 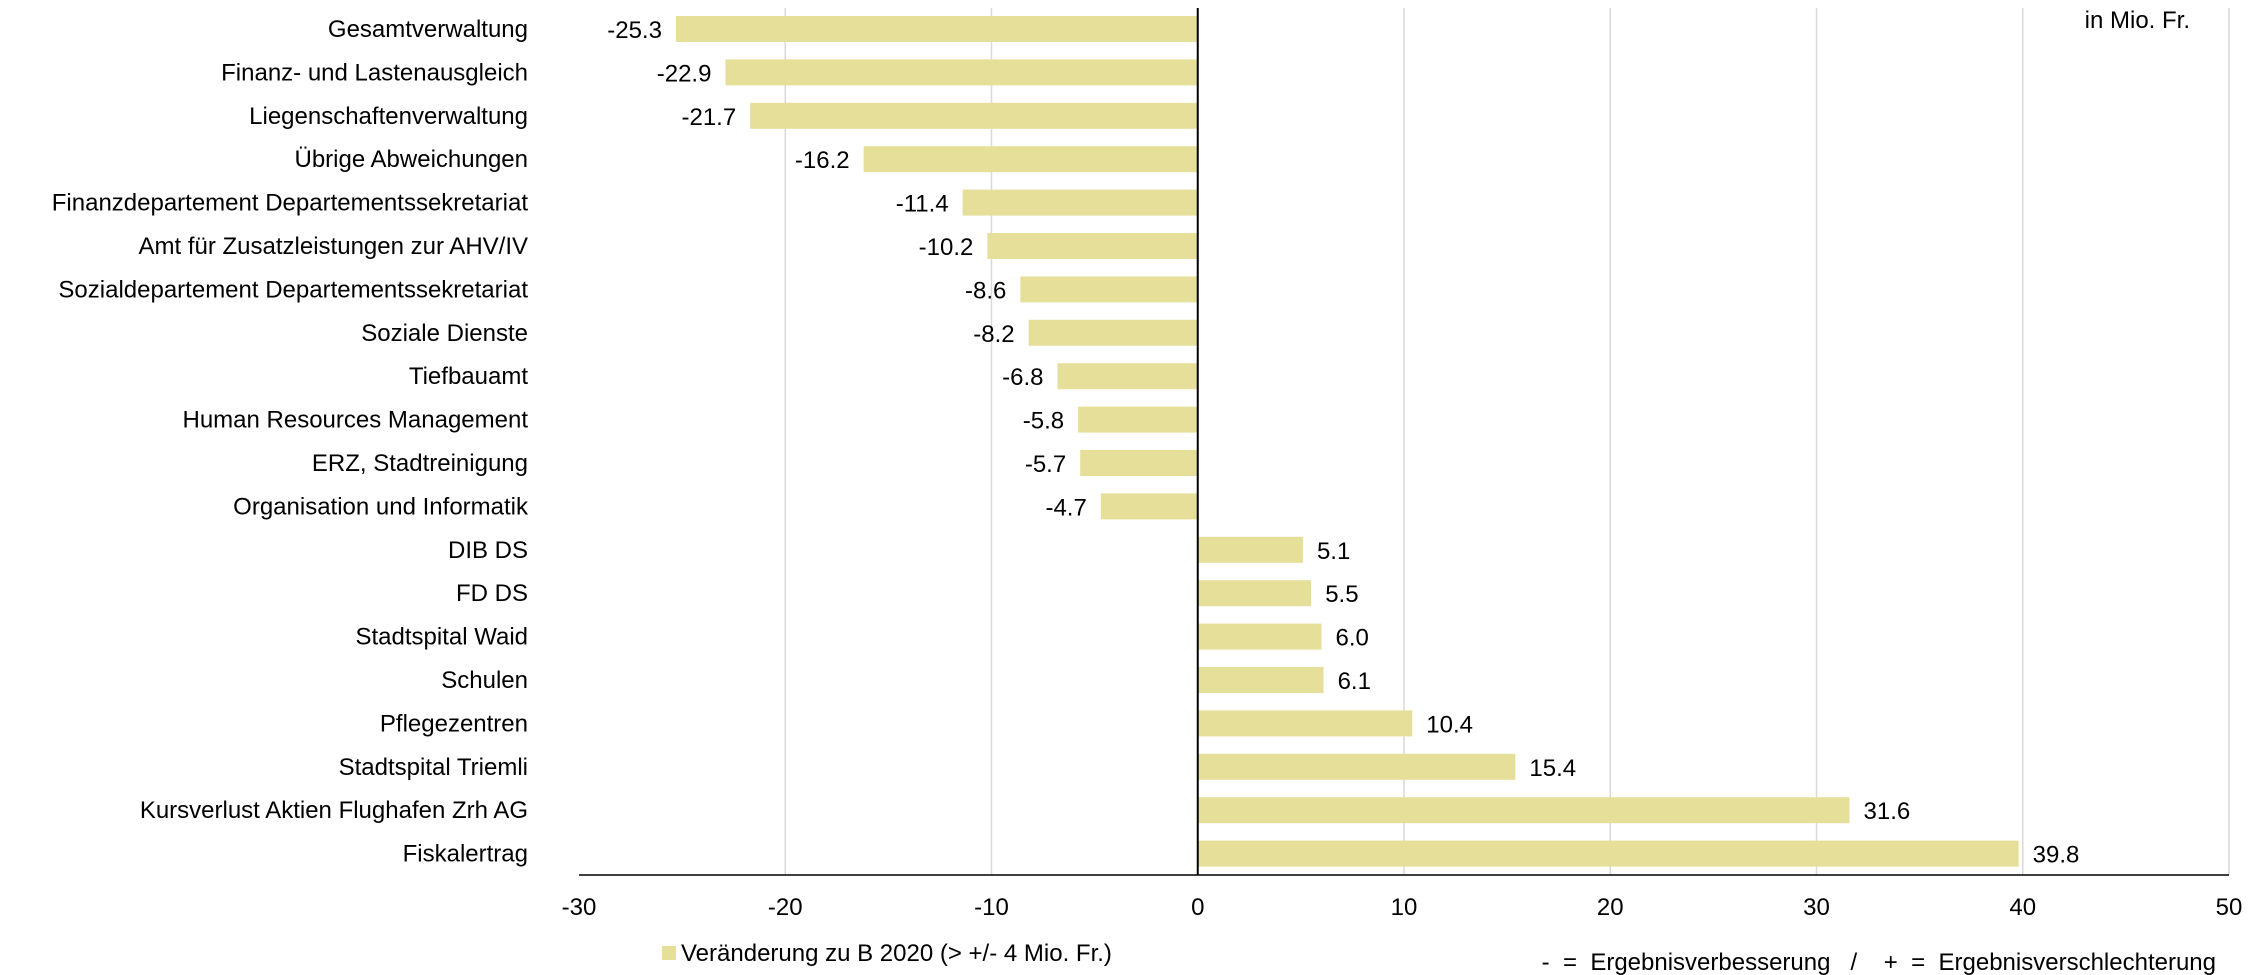 What do you see at coordinates (634, 30) in the screenshot?
I see `value-label: -25.3` at bounding box center [634, 30].